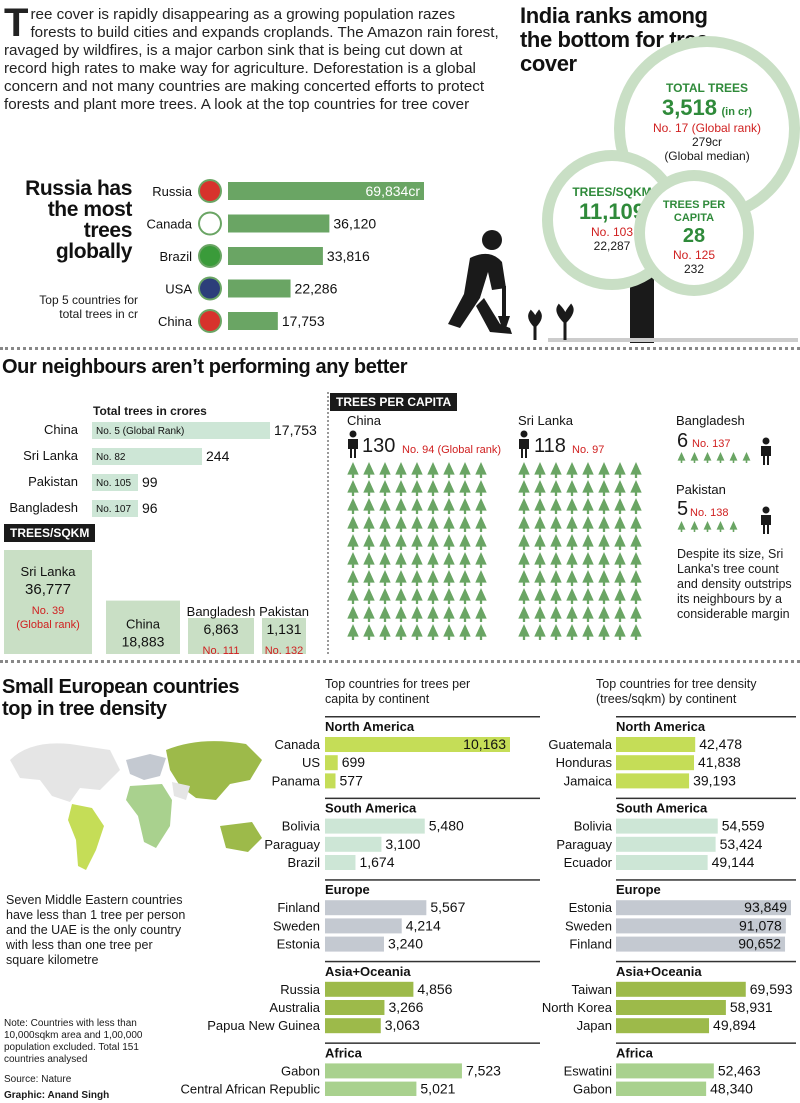 The width and height of the screenshot is (800, 1103). Describe the element at coordinates (751, 1007) in the screenshot. I see `continent-value: 58,931` at that location.